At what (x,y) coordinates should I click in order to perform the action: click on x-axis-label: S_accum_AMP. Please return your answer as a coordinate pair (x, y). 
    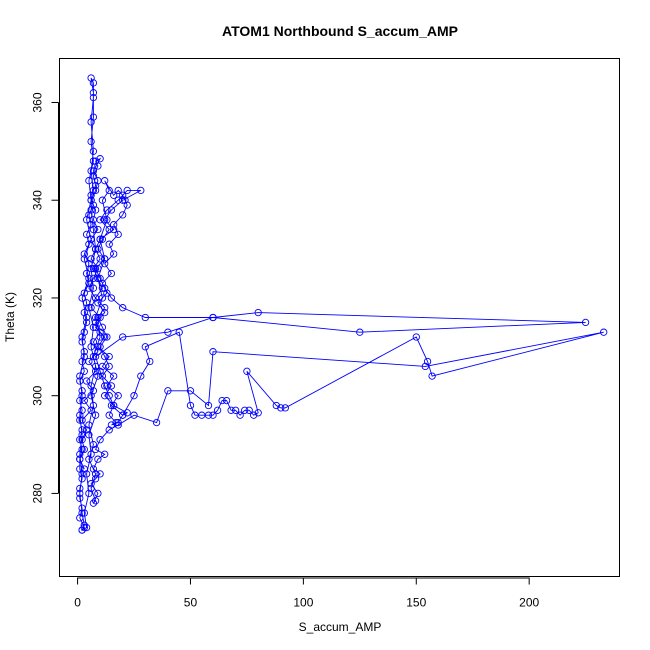
    Looking at the image, I should click on (340, 627).